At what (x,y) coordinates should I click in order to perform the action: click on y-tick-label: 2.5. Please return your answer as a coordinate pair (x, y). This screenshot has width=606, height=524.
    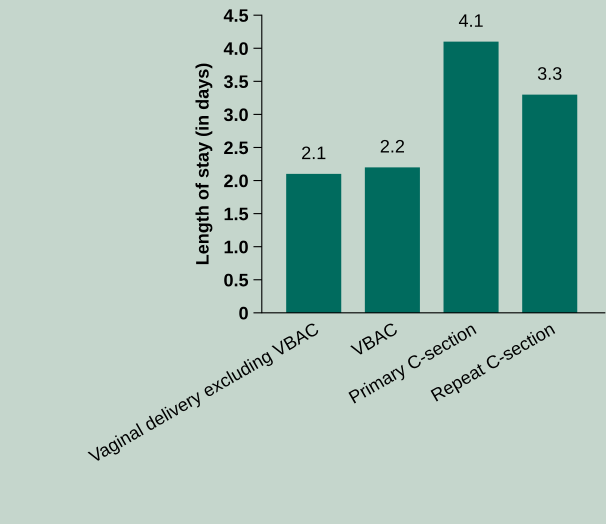
    Looking at the image, I should click on (236, 147).